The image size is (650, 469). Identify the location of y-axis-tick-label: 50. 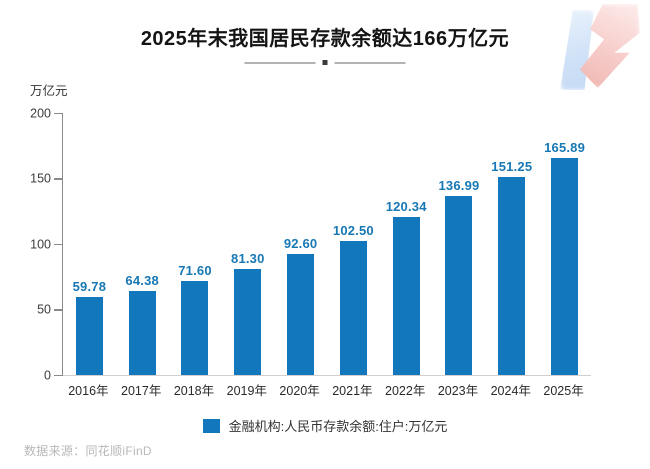
(44, 309).